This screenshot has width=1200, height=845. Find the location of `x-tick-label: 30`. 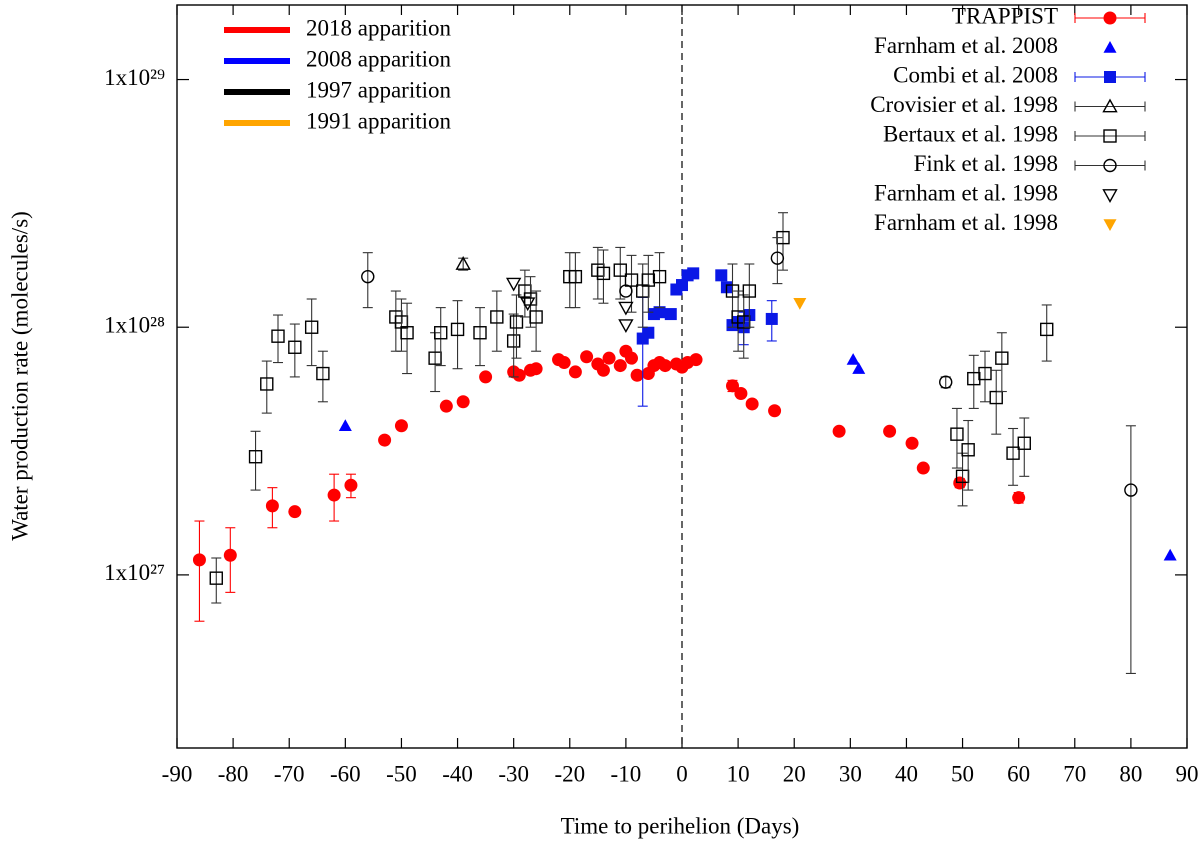

x-tick-label: 30 is located at coordinates (850, 773).